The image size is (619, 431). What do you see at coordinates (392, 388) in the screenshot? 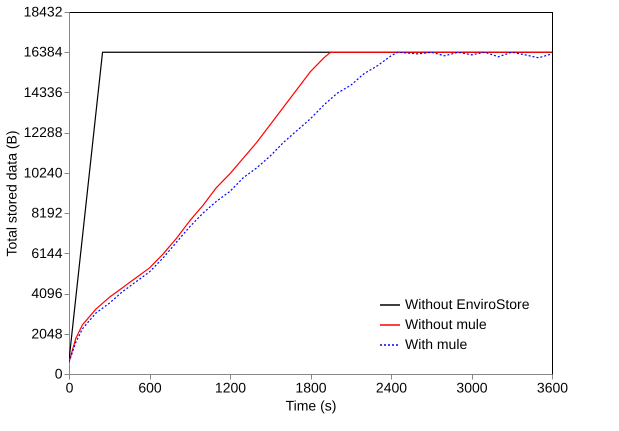
I see `x-tick-label: 2400` at bounding box center [392, 388].